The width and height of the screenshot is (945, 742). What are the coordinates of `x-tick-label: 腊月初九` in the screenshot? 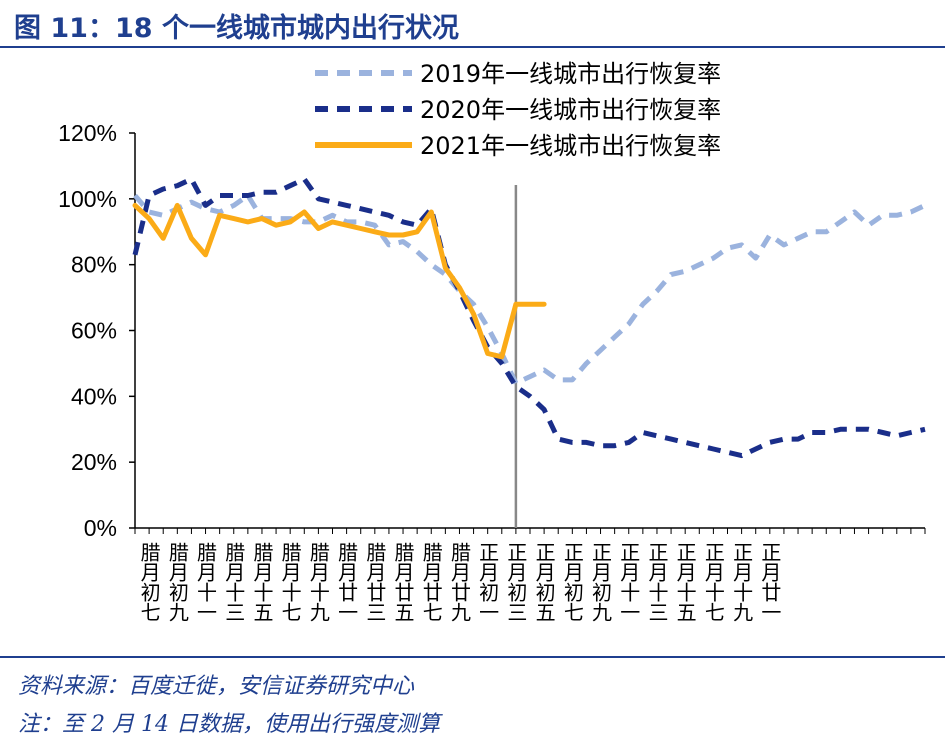 It's located at (177, 582).